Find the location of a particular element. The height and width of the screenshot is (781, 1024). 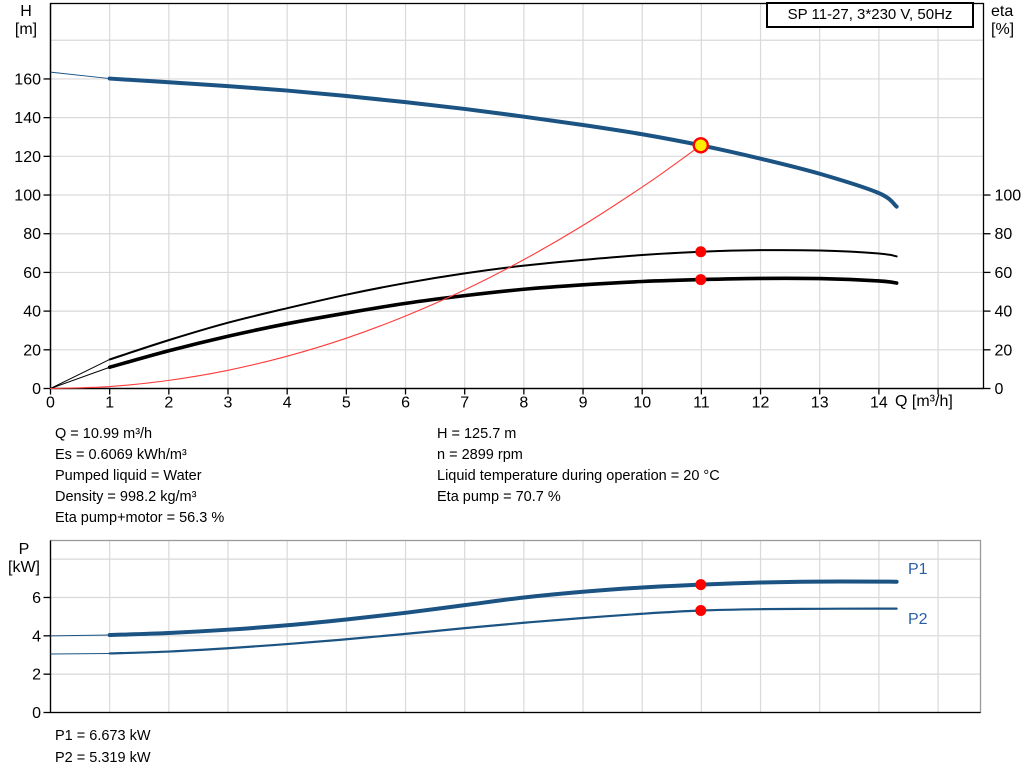

eta-tick-label: 0 is located at coordinates (999, 389).